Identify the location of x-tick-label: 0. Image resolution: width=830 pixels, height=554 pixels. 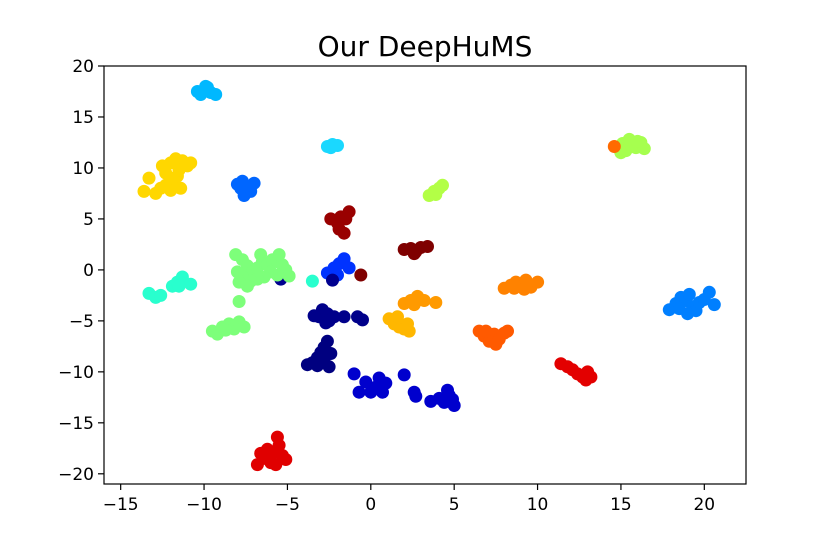
(370, 505).